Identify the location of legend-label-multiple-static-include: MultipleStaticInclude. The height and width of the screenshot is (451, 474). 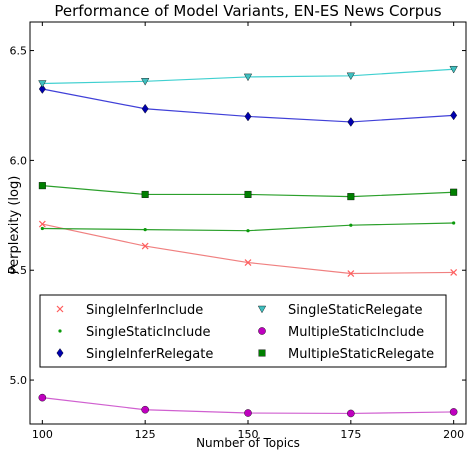
(356, 332).